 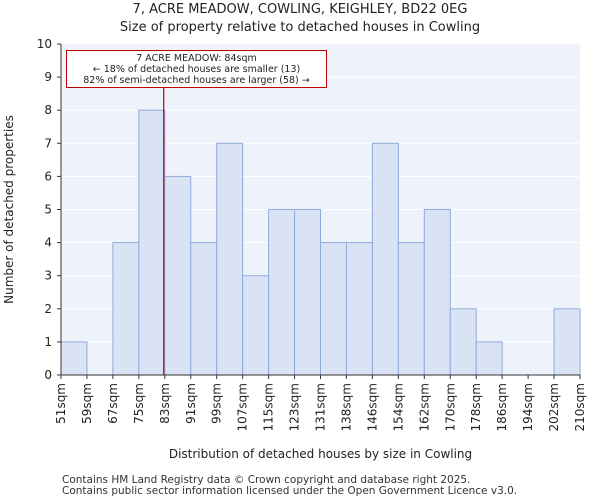 I want to click on bar-178sqm, so click(x=489, y=358).